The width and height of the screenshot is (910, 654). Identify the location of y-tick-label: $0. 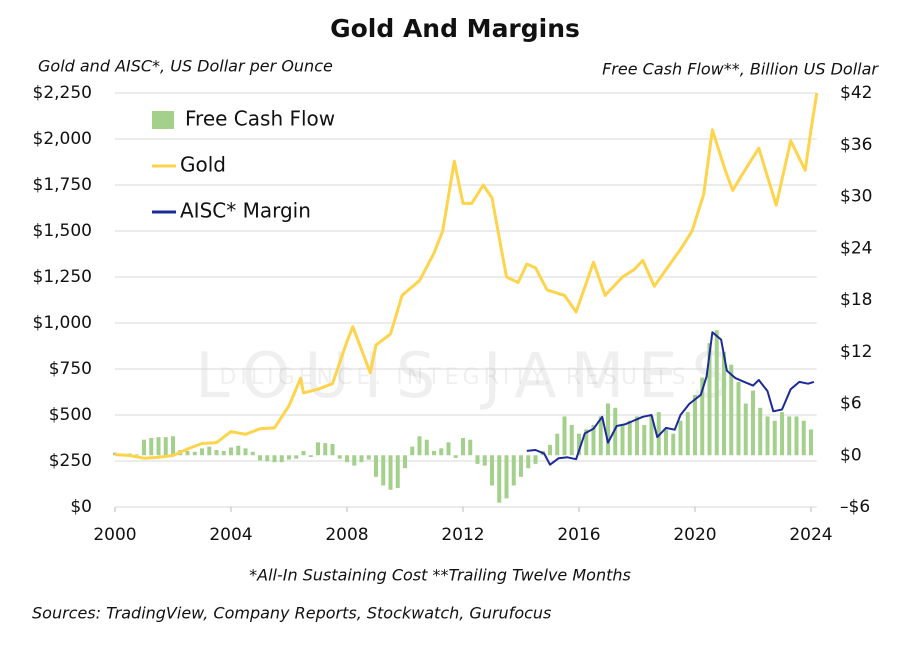
(81, 507).